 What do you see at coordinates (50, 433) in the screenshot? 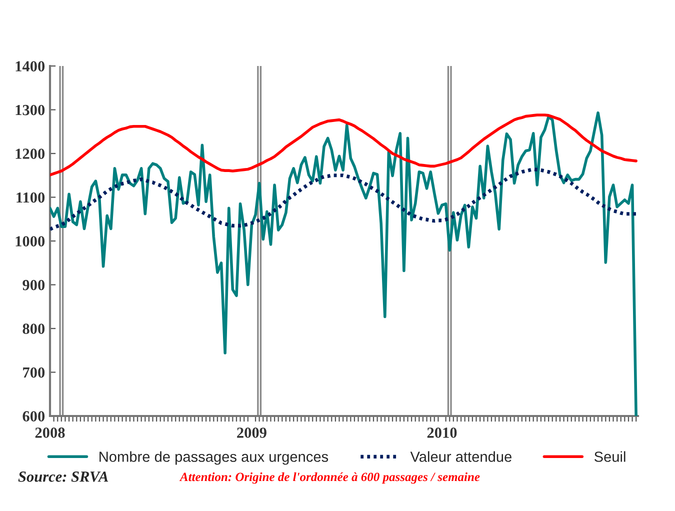
I see `x-tick-label: 2008` at bounding box center [50, 433].